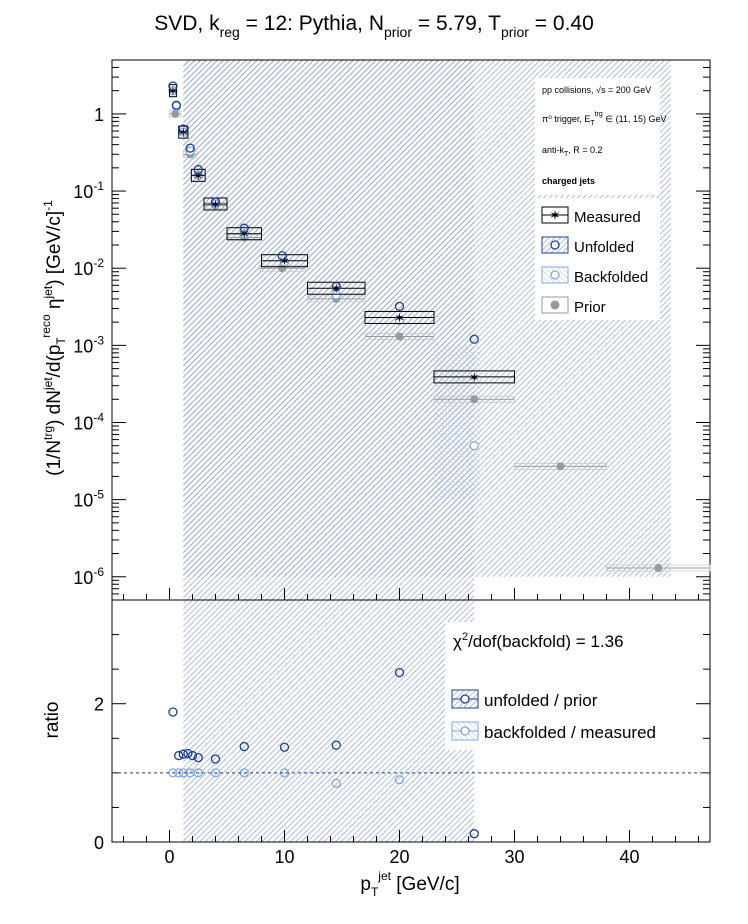 Image resolution: width=748 pixels, height=924 pixels. I want to click on prior-marker-icon, so click(555, 305).